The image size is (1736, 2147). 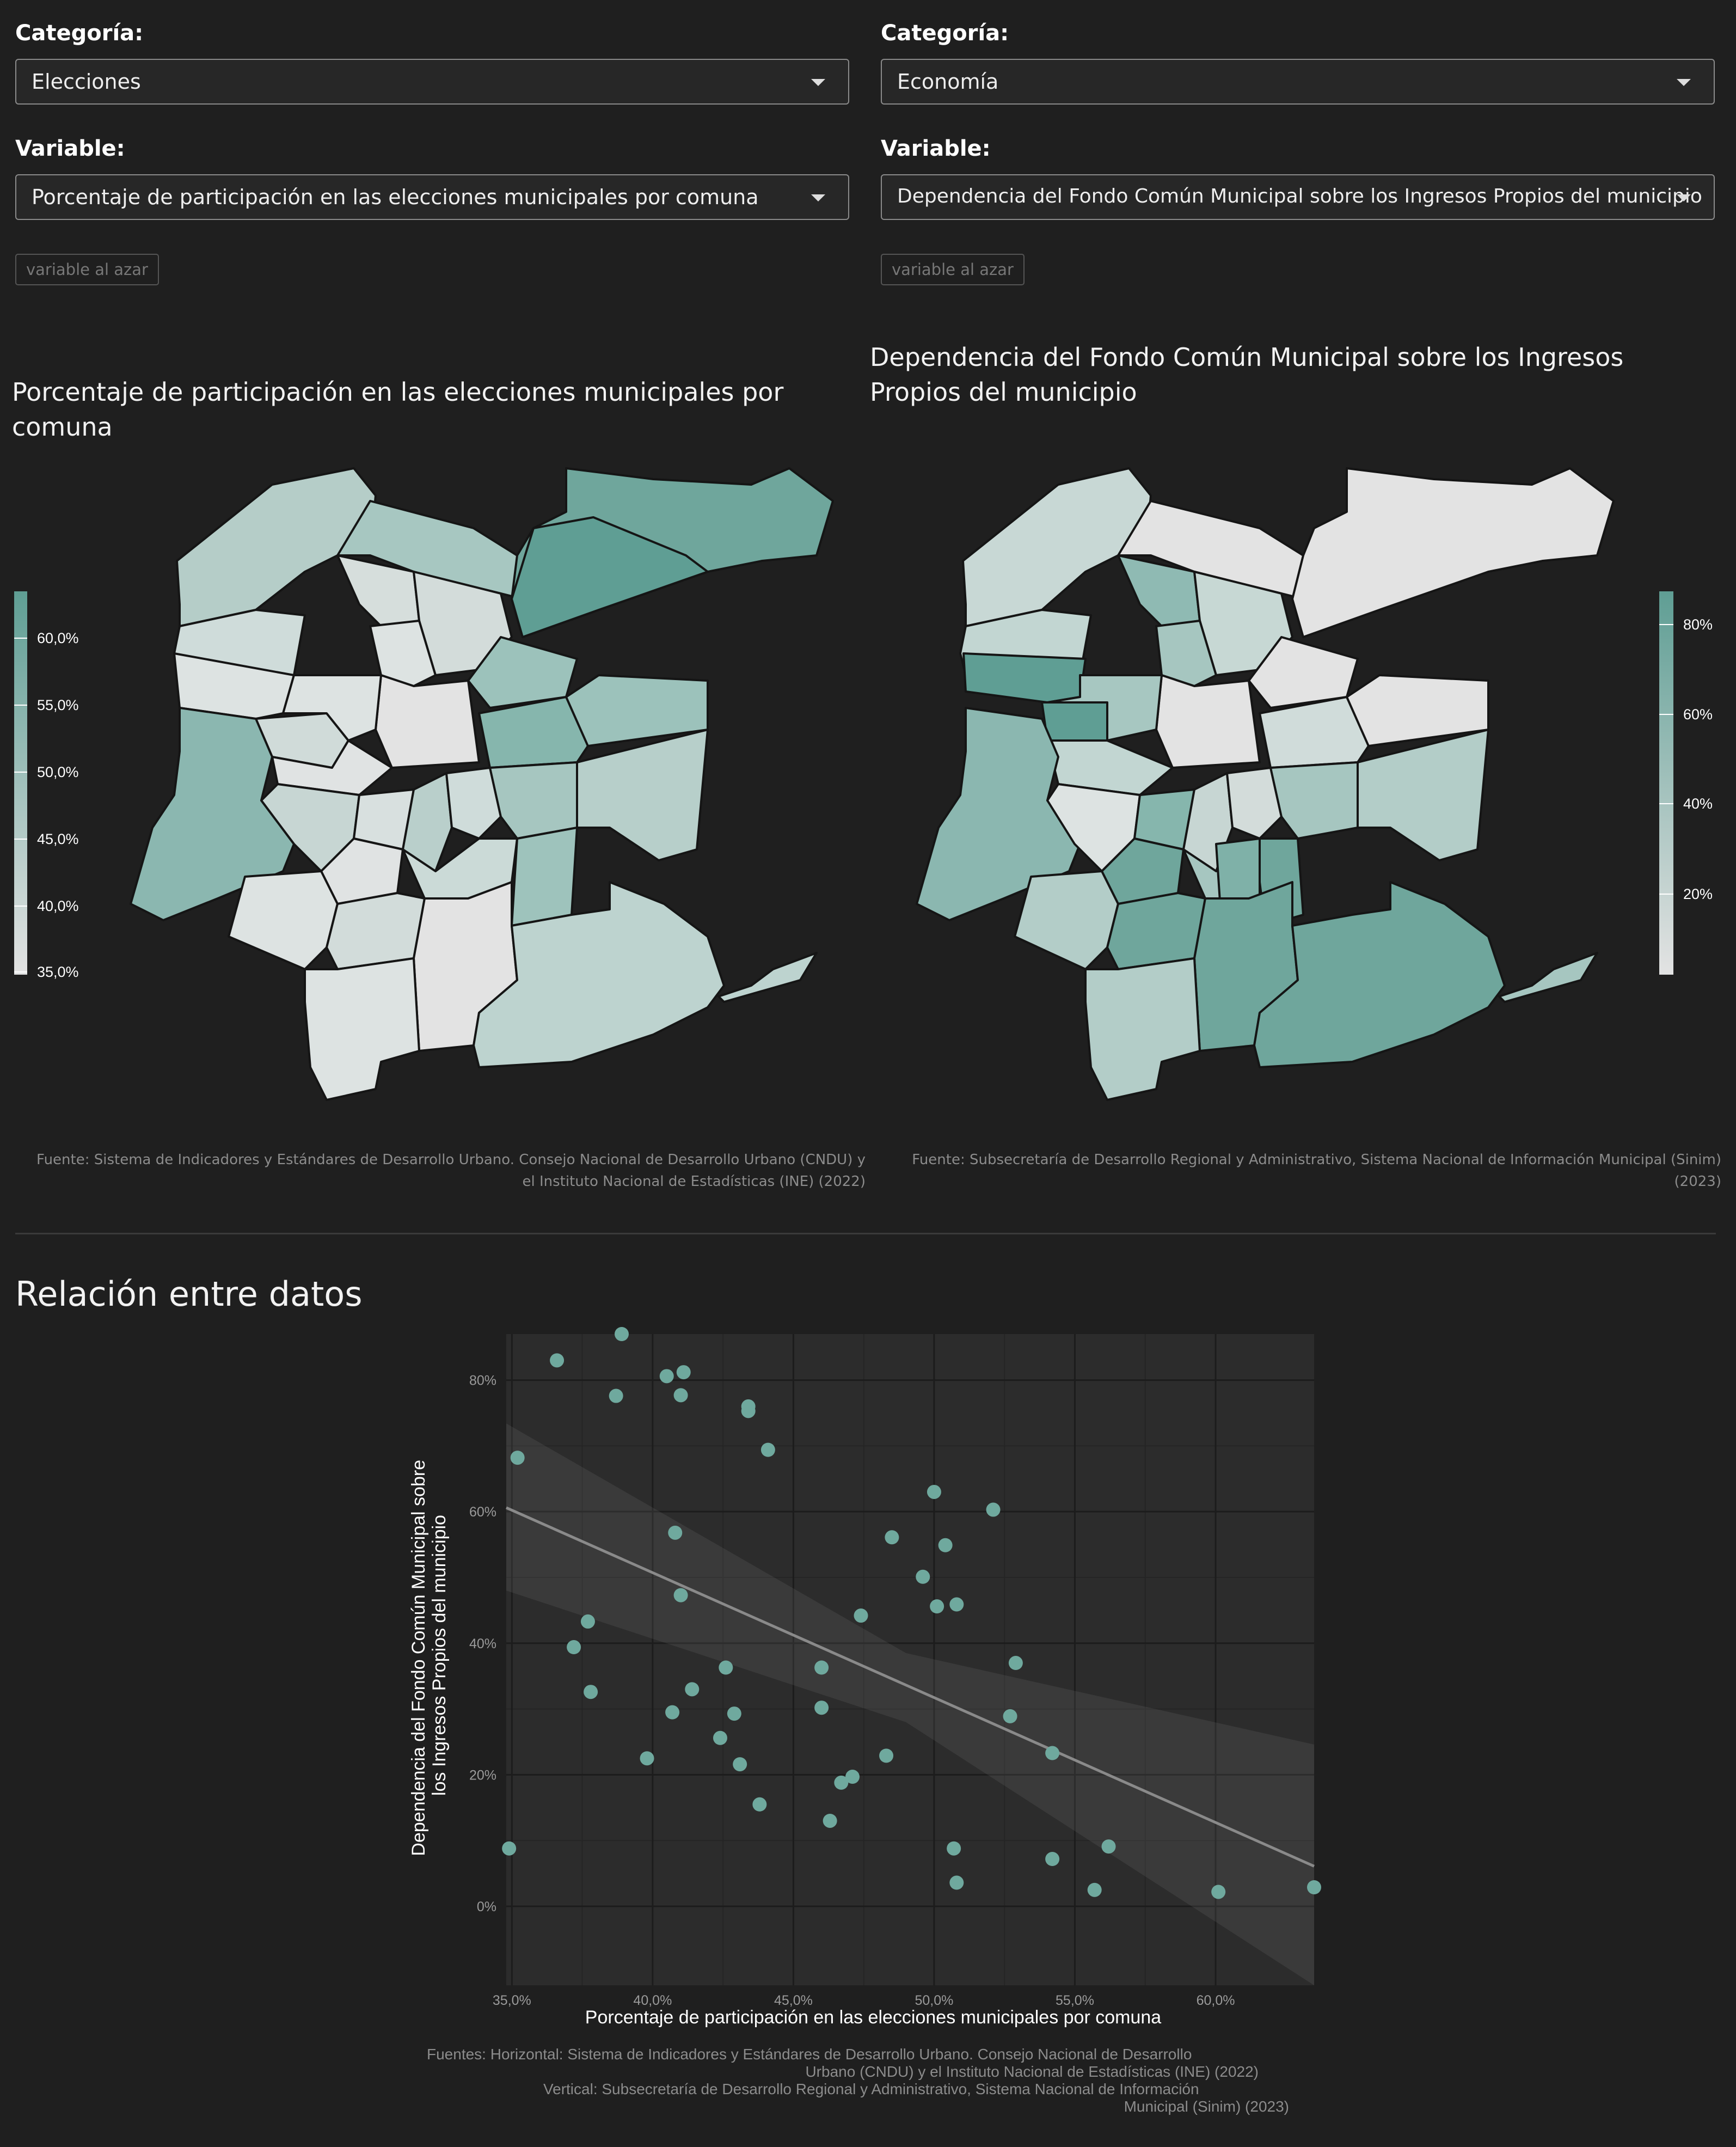 I want to click on variable-label-left: Variable:, so click(x=70, y=148).